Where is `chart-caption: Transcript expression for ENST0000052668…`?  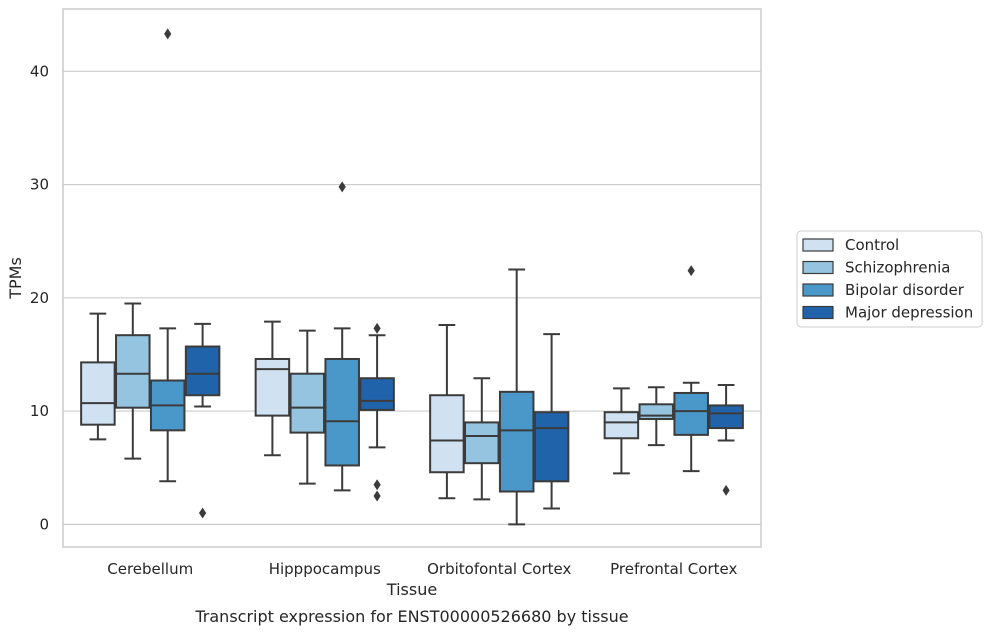 chart-caption: Transcript expression for ENST0000052668… is located at coordinates (411, 616).